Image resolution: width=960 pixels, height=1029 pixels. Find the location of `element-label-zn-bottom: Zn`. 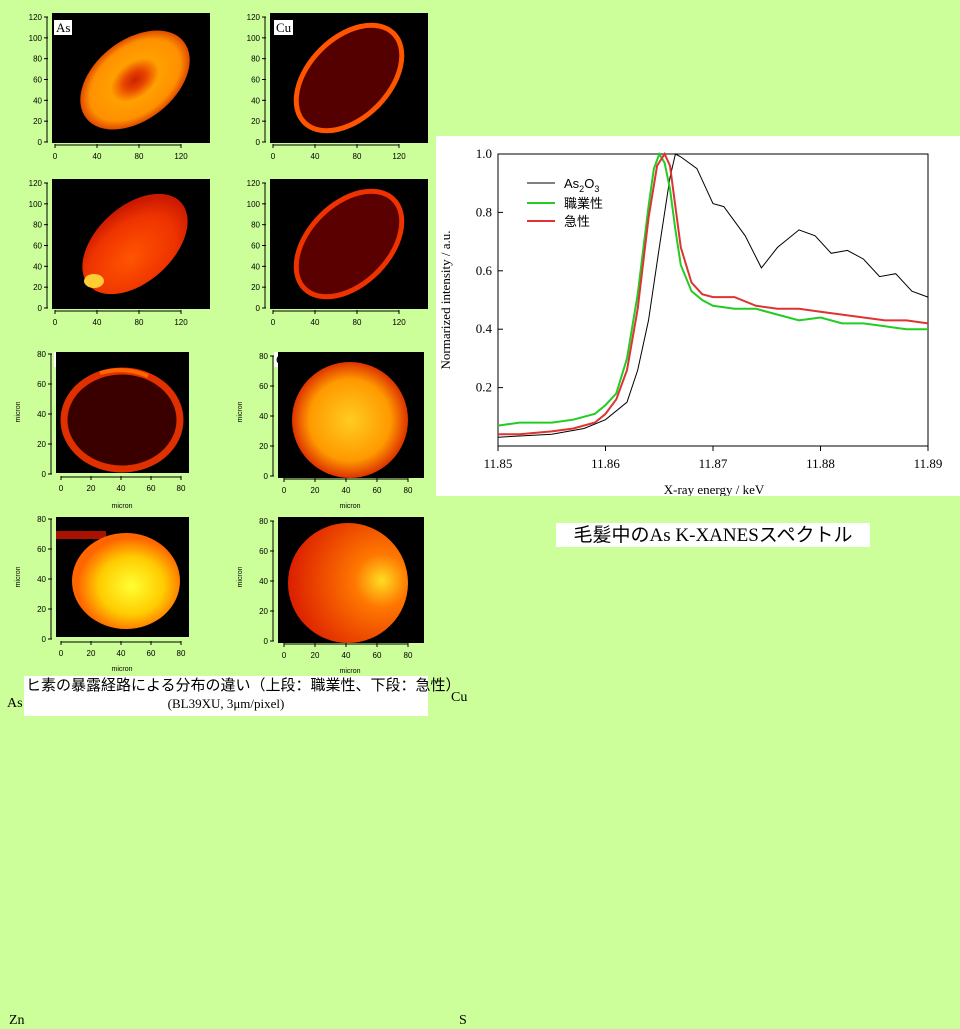

element-label-zn-bottom: Zn is located at coordinates (17, 1020).